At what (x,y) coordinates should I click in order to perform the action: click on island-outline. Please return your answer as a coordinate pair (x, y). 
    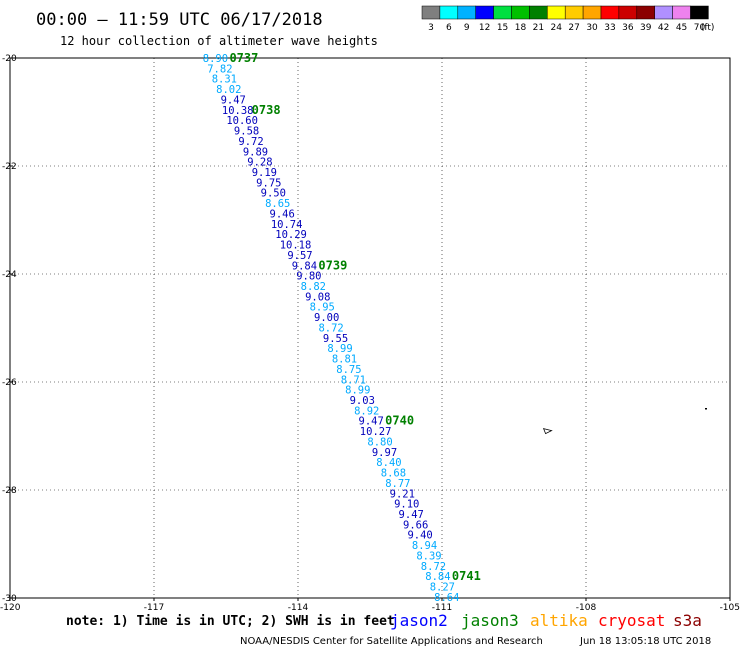
    Looking at the image, I should click on (547, 431).